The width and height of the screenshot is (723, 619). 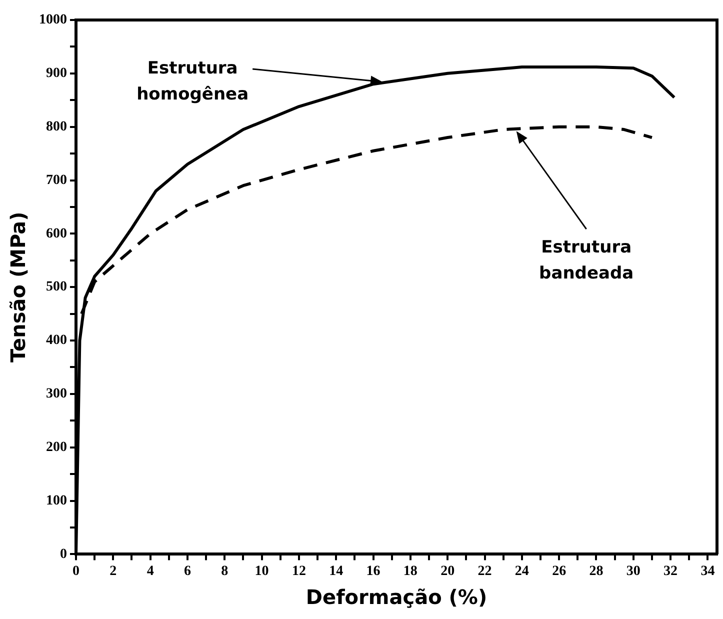 I want to click on y-axis-title: Tensão (MPa), so click(x=18, y=287).